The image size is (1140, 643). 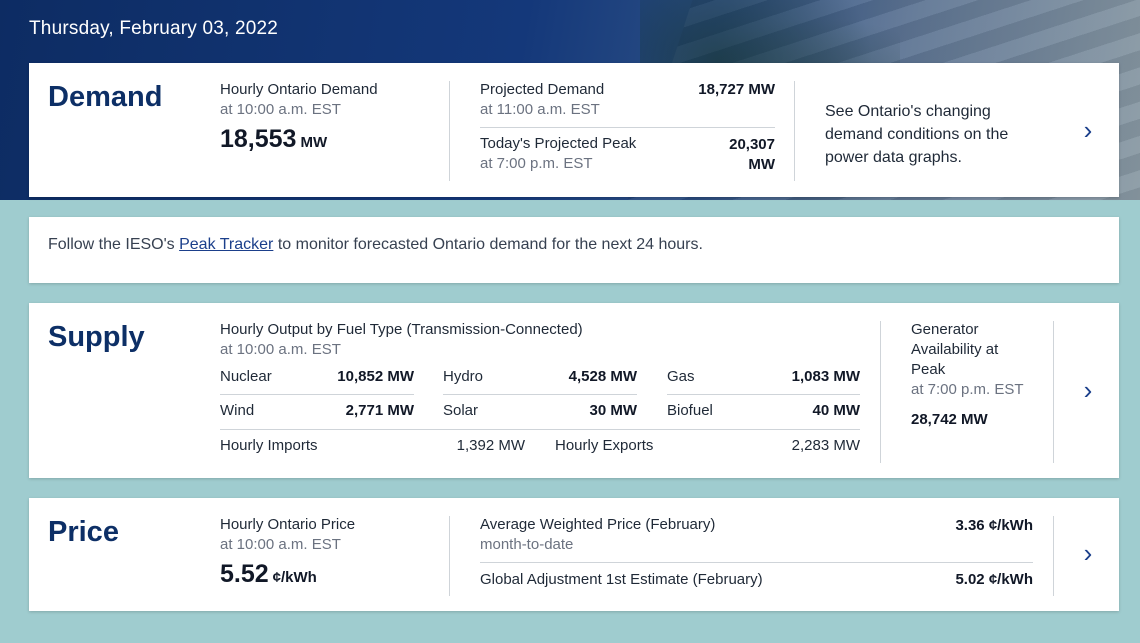 I want to click on global-adjustment-value: 5.02 ¢/kWh, so click(x=994, y=579).